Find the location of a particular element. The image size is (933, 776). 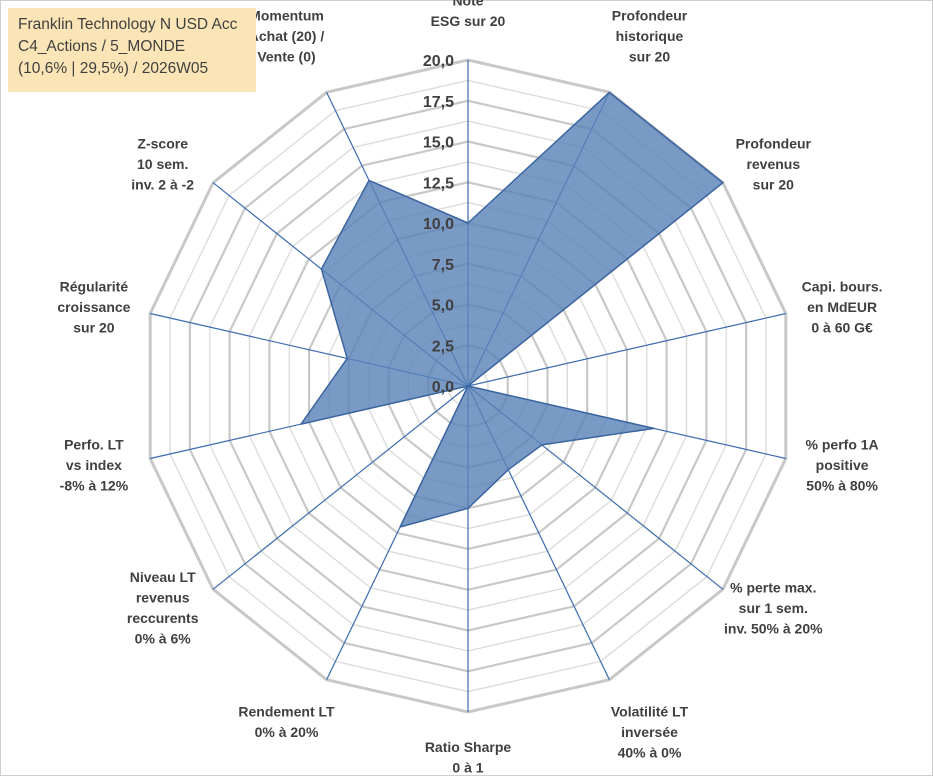

axis-label-line: ESG sur 20 is located at coordinates (468, 21).